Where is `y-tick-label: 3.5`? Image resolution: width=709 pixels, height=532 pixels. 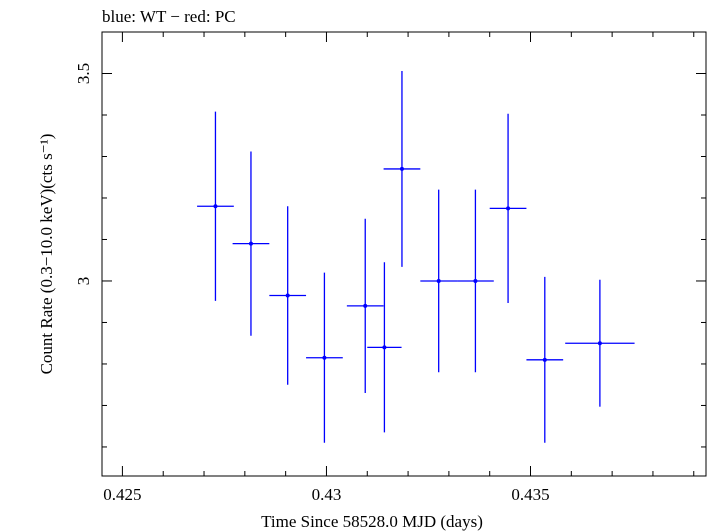 y-tick-label: 3.5 is located at coordinates (83, 73).